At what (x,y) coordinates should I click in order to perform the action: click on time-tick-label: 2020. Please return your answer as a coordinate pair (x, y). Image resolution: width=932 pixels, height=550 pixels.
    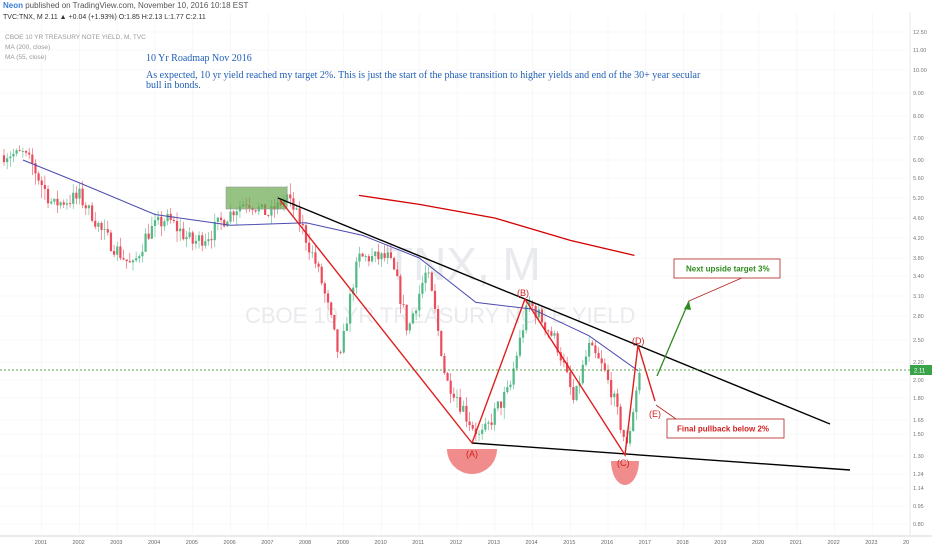
    Looking at the image, I should click on (758, 543).